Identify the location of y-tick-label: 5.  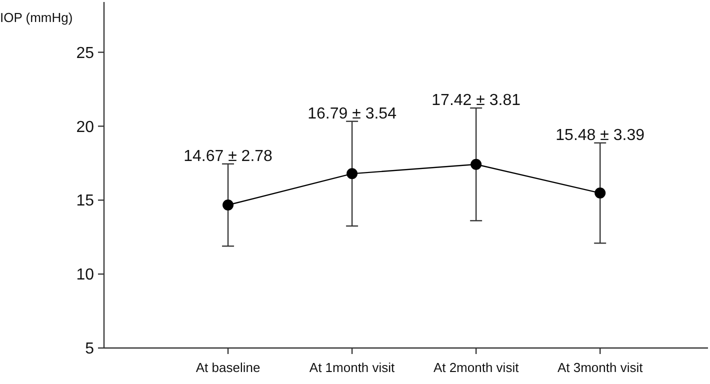
(89, 349).